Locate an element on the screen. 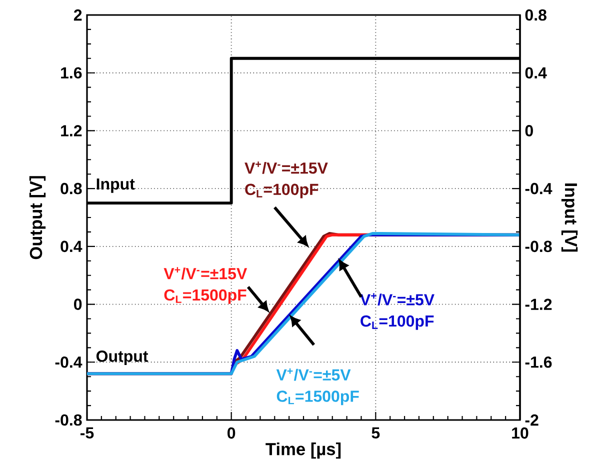 This screenshot has width=607, height=475. text: V$^{+}$/V$^{-}$=±15V C$_{L}$=100pF is located at coordinates (286, 180).